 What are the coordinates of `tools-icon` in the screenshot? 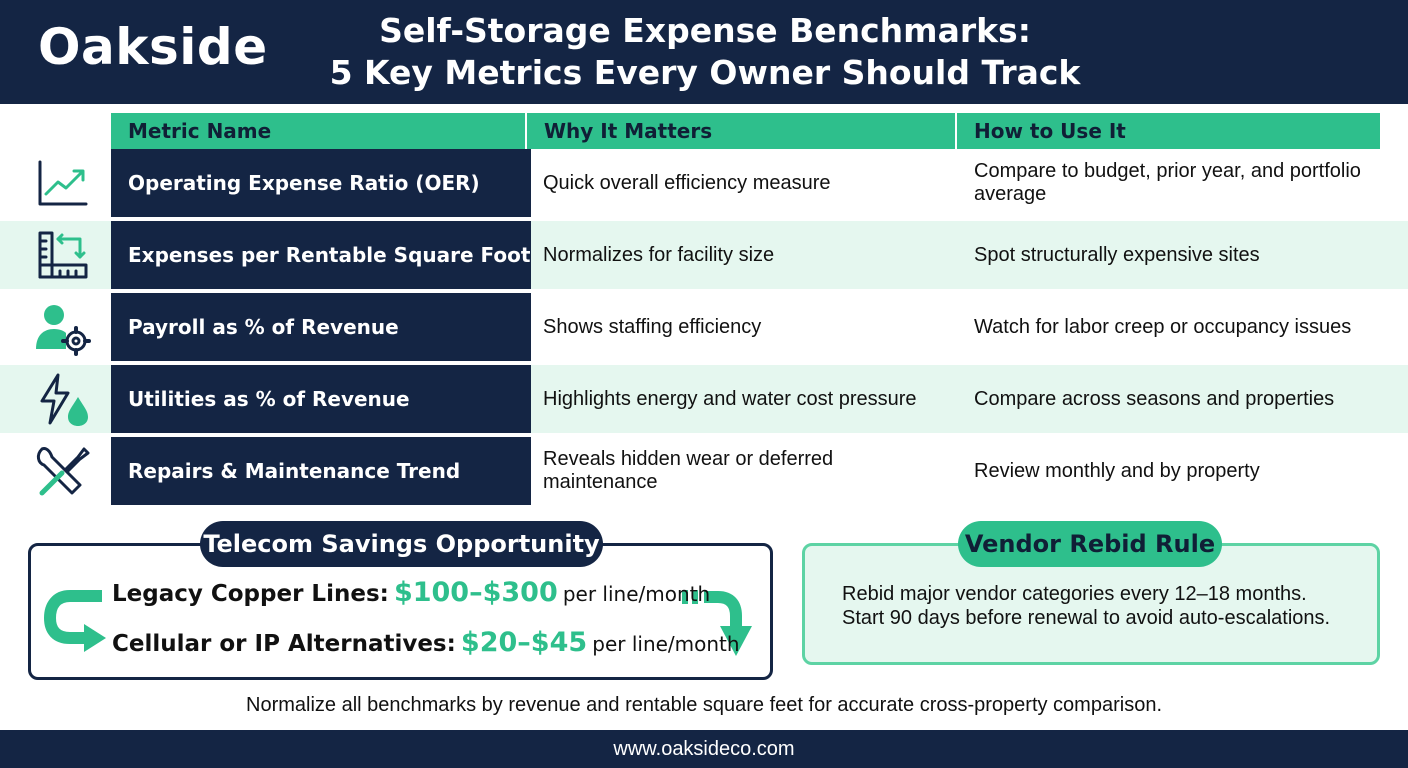 It's located at (62, 471).